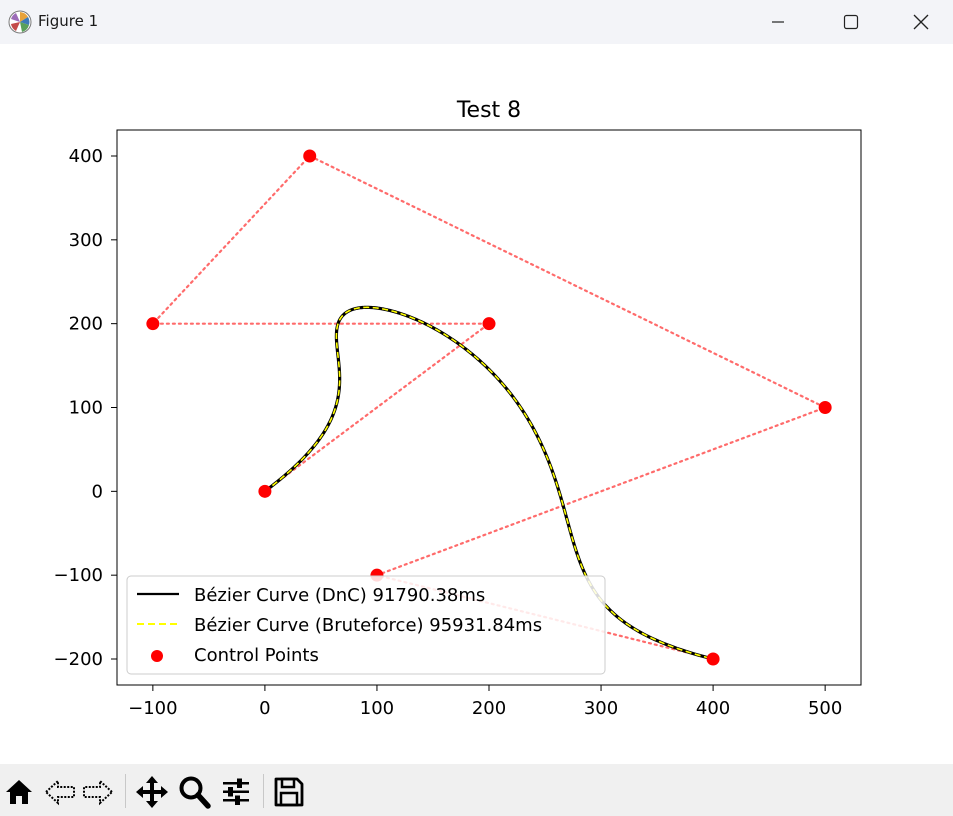 This screenshot has width=953, height=816. I want to click on x-tick-label: 0, so click(264, 708).